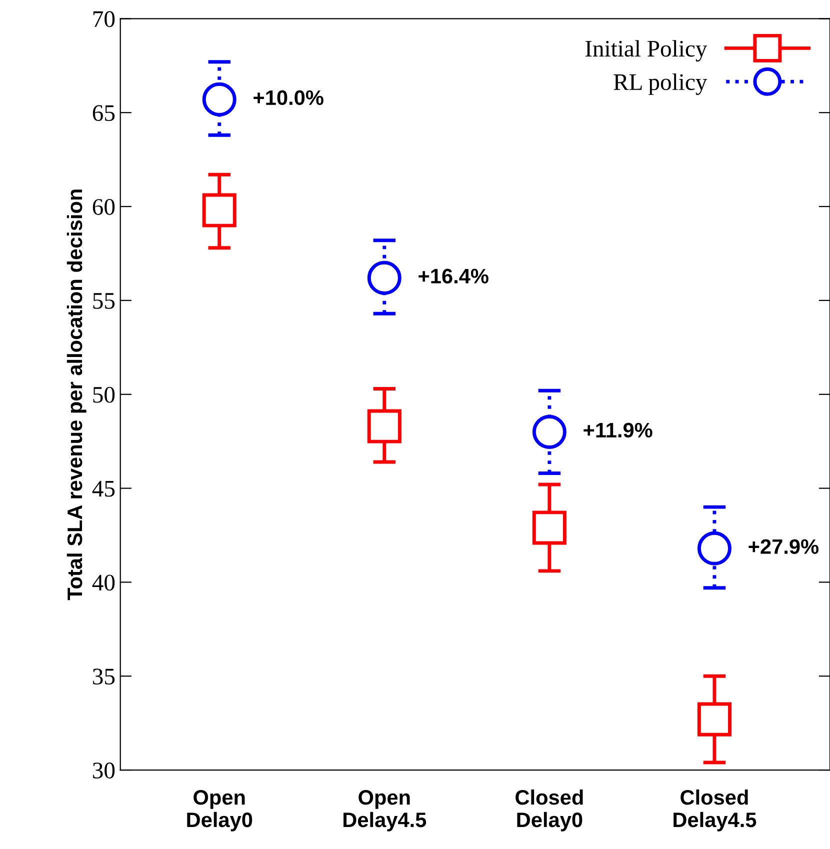  I want to click on x-tick-label: Closed Delay4.5, so click(715, 810).